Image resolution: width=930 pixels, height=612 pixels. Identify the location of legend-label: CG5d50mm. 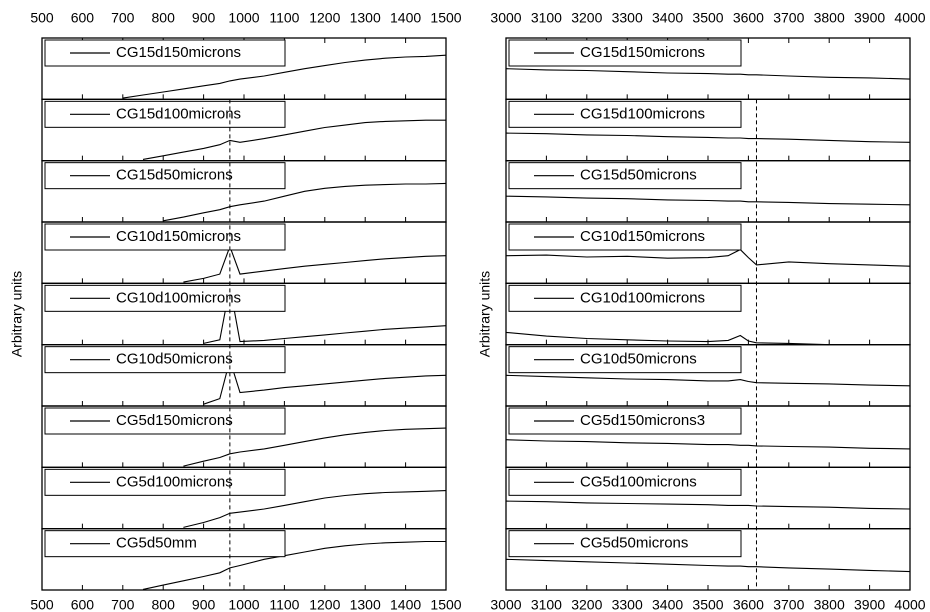
(156, 543).